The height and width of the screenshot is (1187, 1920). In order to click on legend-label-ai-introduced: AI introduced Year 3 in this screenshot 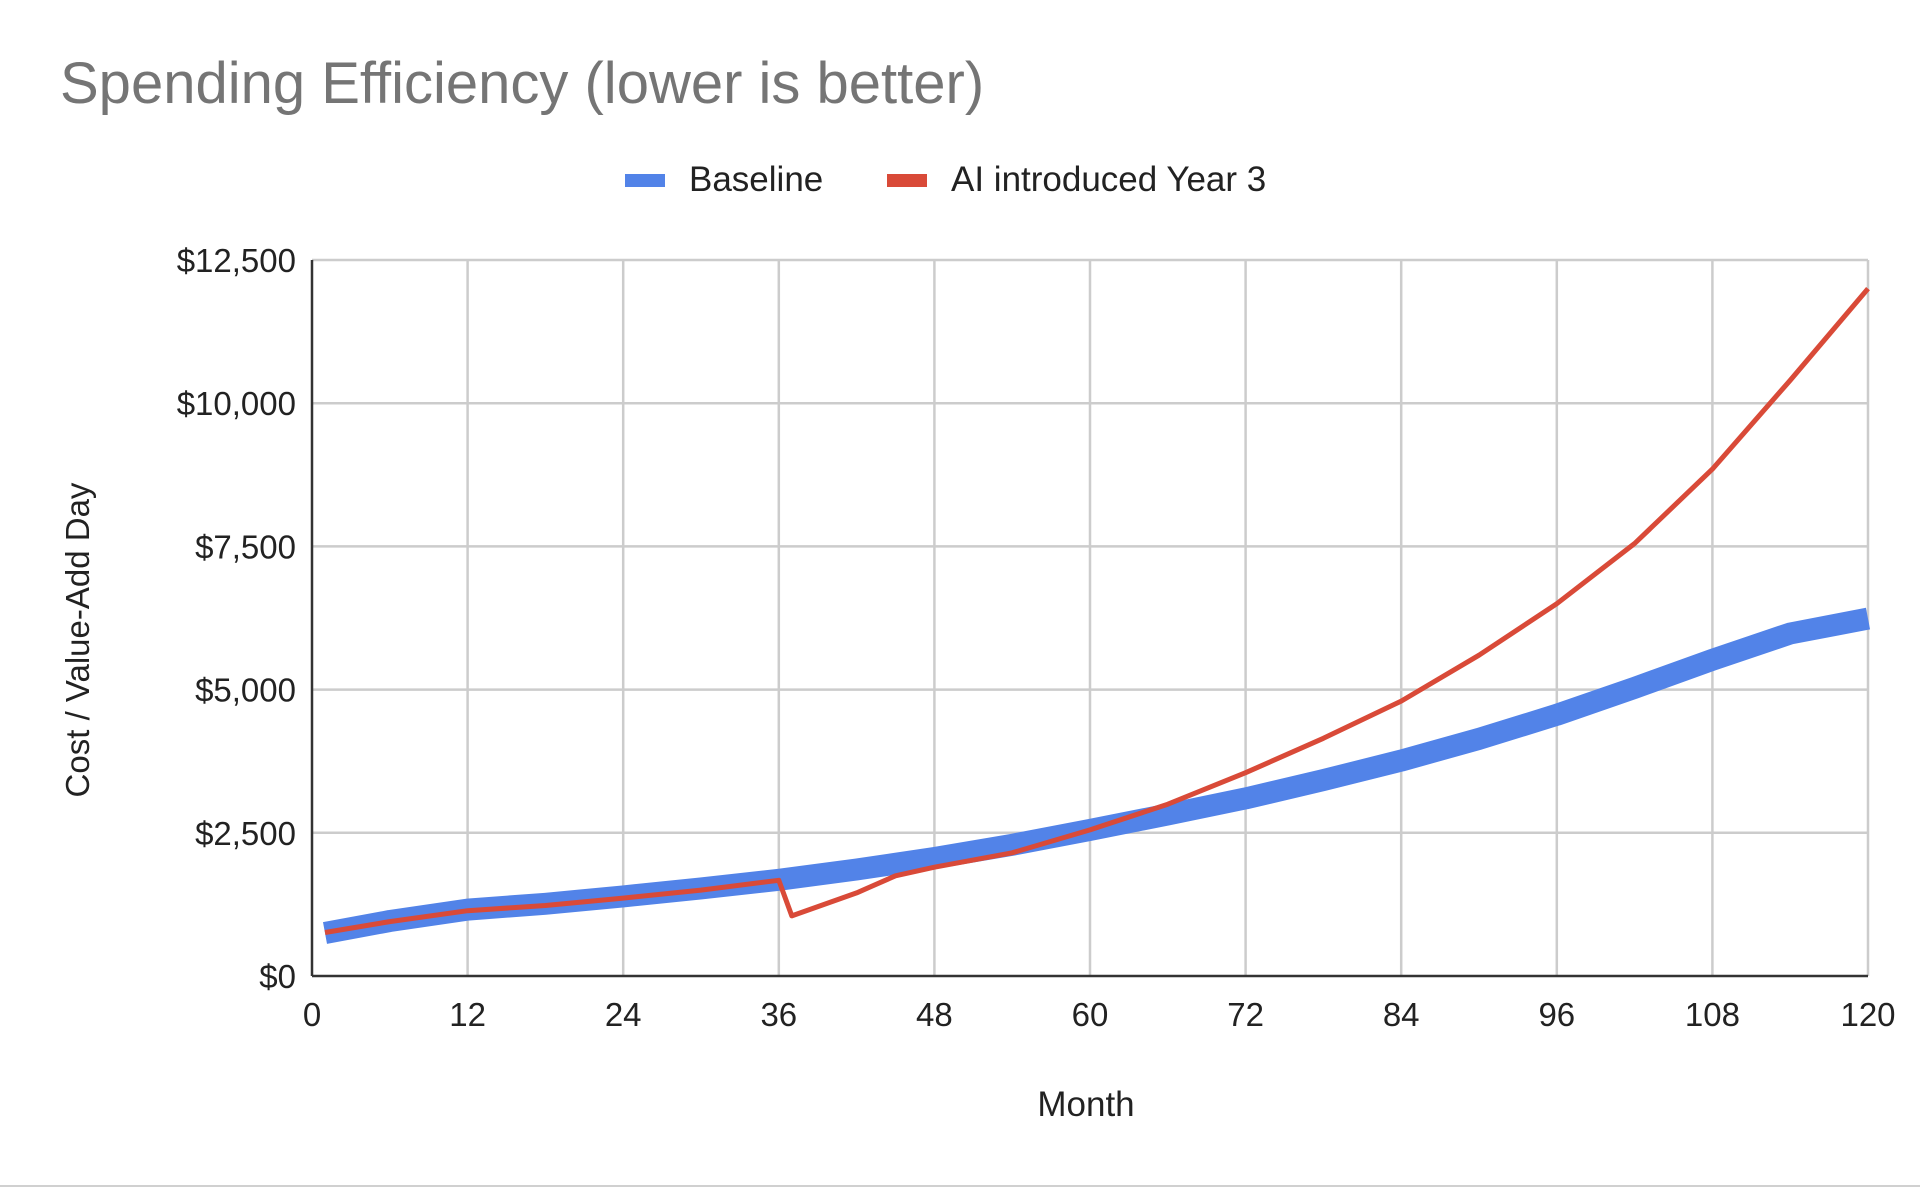, I will do `click(1109, 179)`.